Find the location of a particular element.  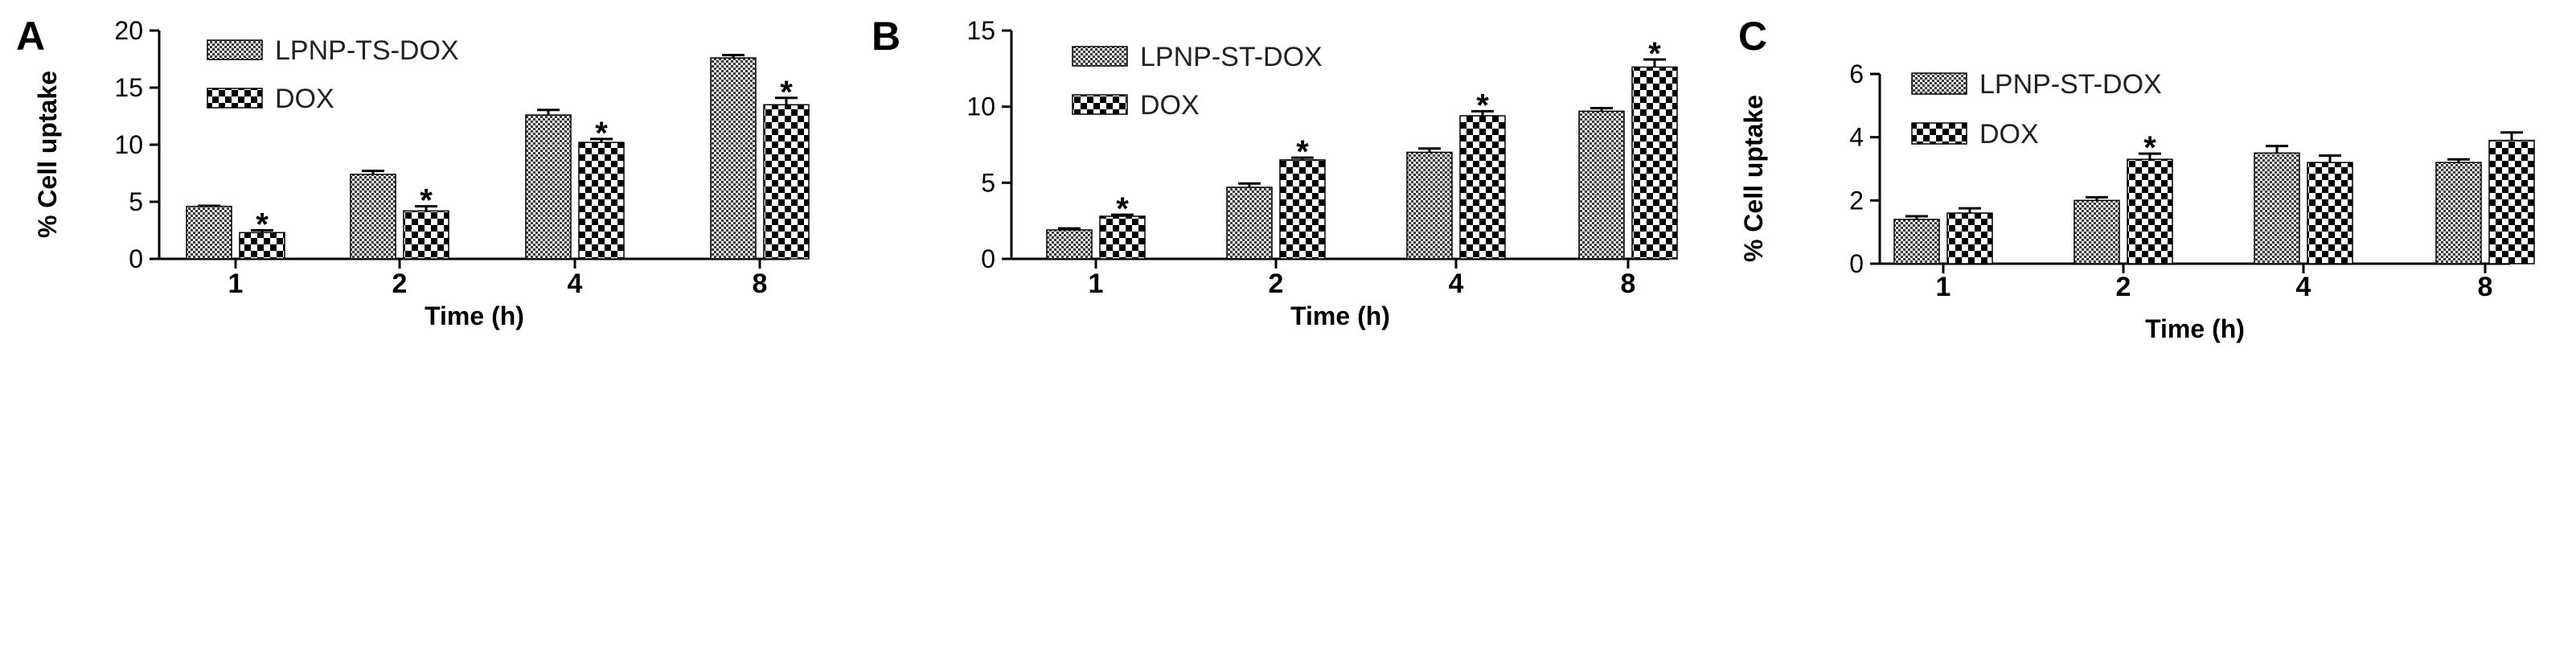

y-tick-label: 4 is located at coordinates (1856, 137).